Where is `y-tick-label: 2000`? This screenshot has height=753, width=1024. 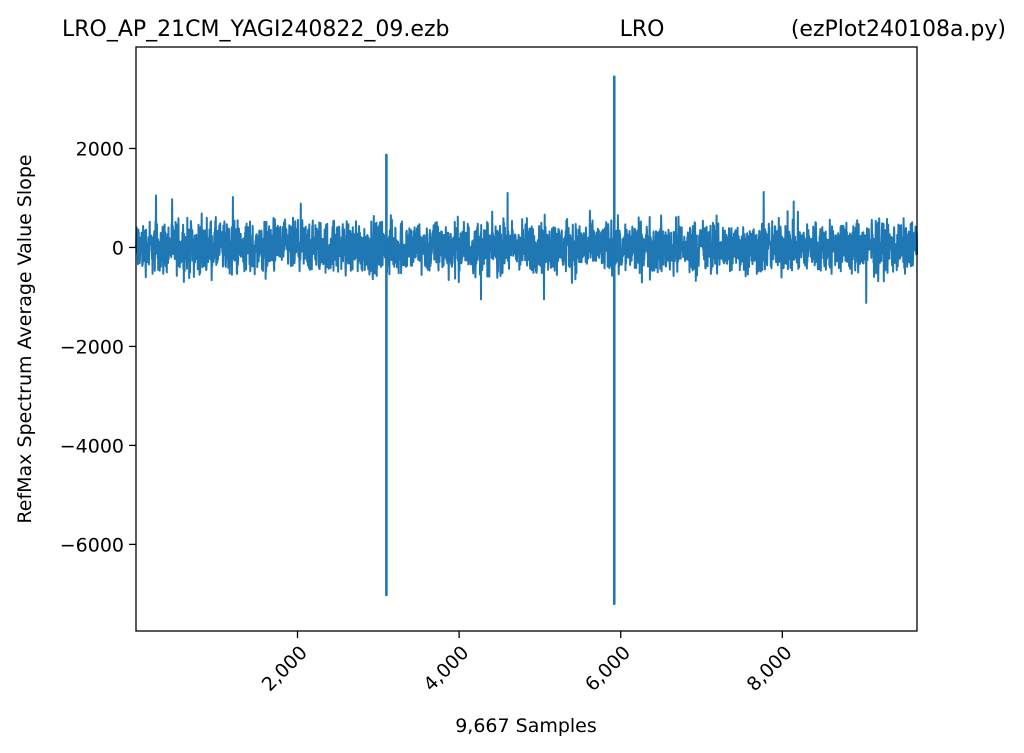 y-tick-label: 2000 is located at coordinates (100, 149).